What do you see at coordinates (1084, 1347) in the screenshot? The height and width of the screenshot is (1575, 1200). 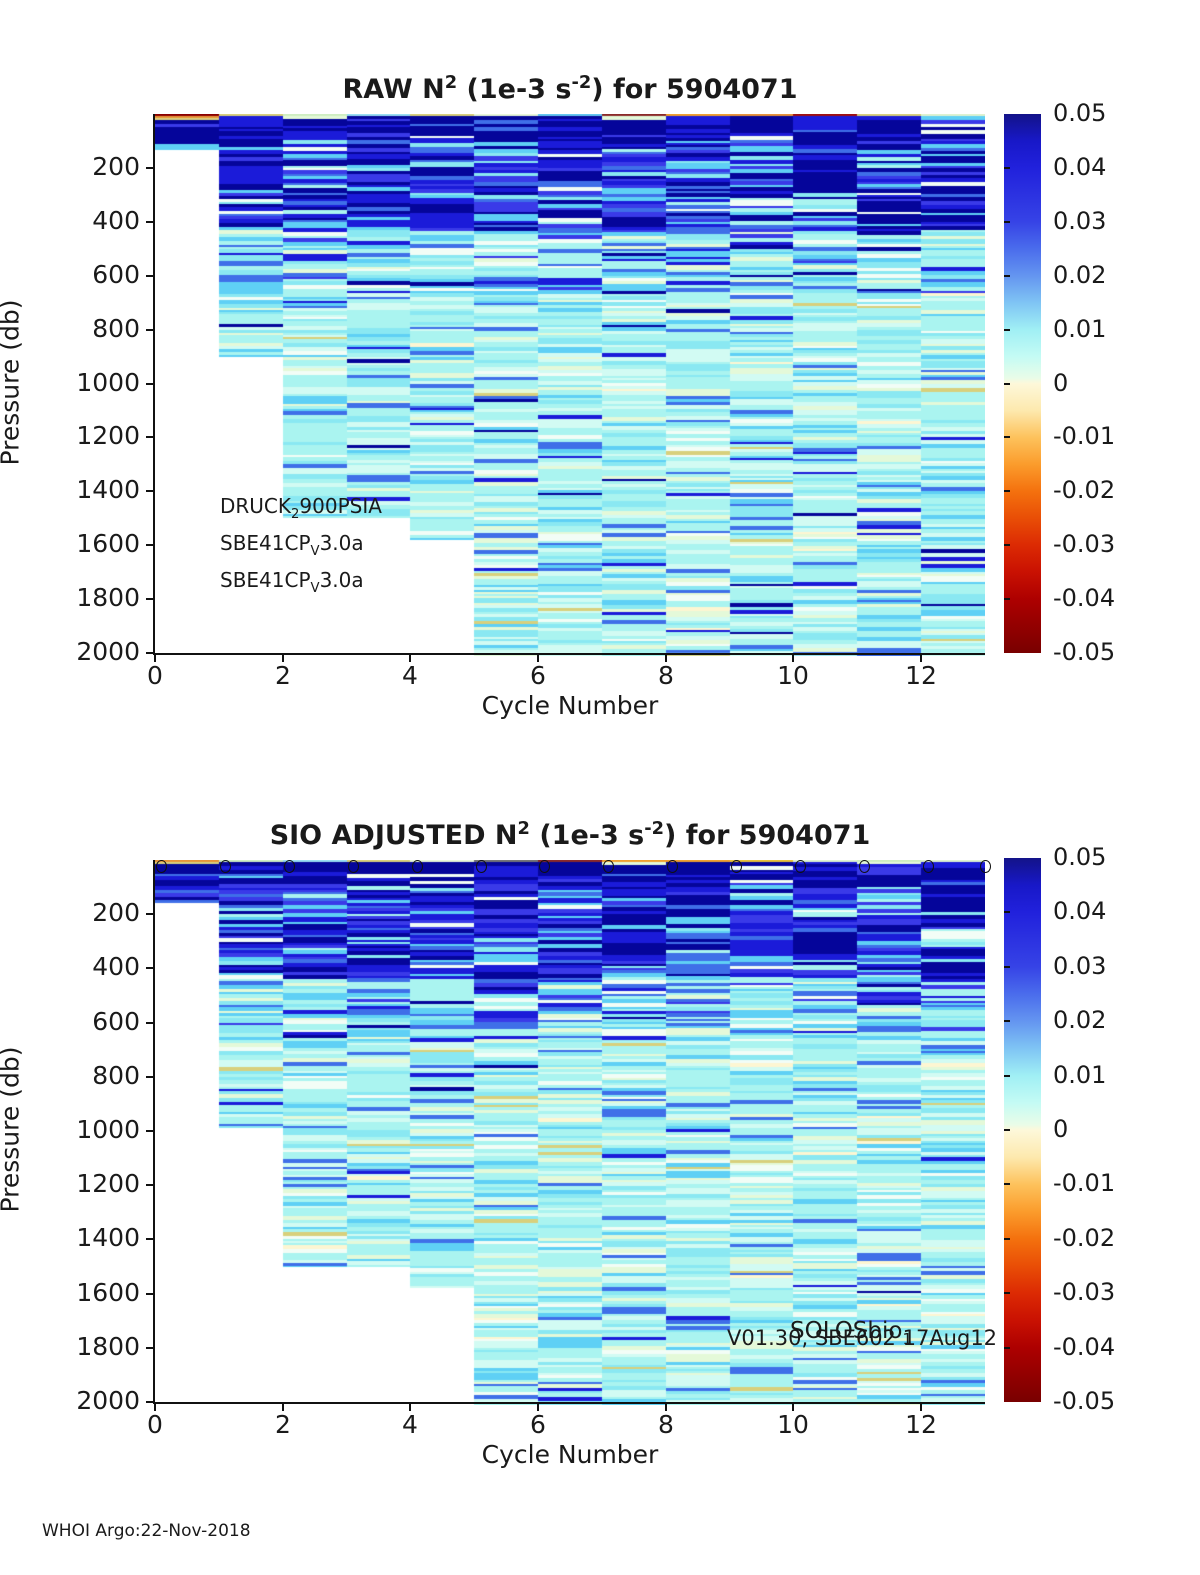 I see `colorbar-tick-label: -0.04` at bounding box center [1084, 1347].